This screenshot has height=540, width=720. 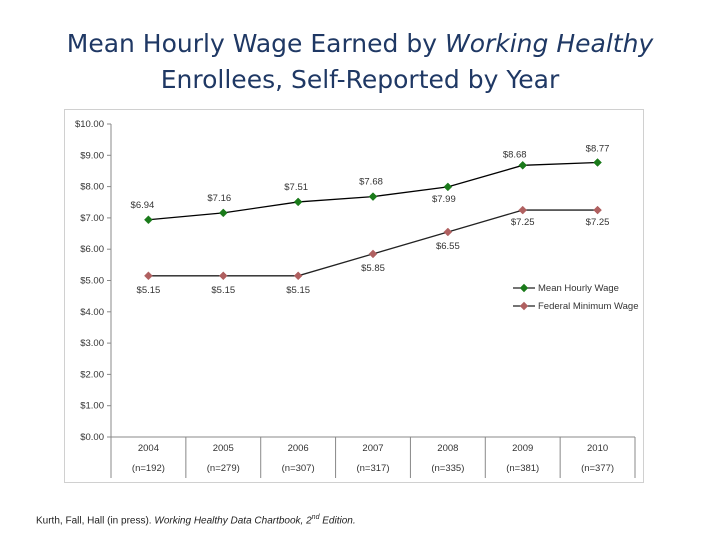 I want to click on data-label: $6.55, so click(x=448, y=246).